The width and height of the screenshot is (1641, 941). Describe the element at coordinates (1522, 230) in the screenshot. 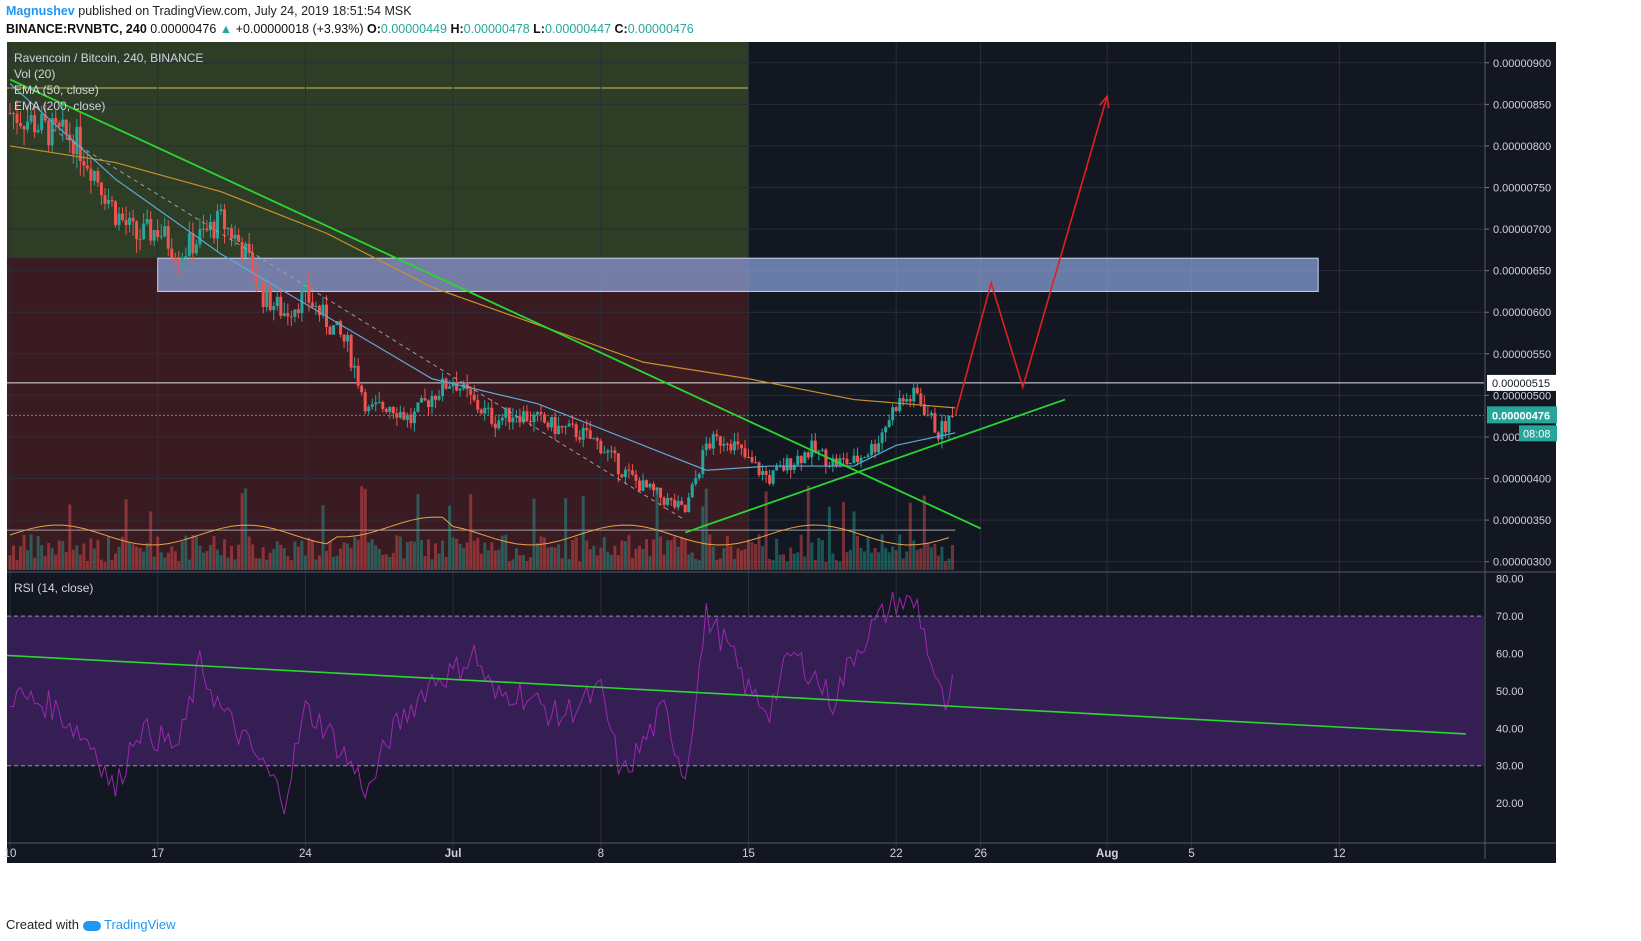

I see `price-tick-label: 0.00000700` at that location.